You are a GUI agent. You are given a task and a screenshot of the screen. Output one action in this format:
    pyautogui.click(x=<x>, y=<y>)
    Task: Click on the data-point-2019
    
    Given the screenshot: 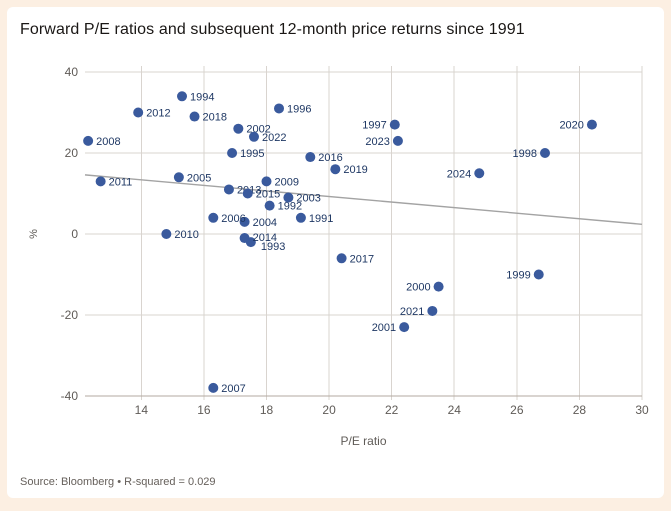 What is the action you would take?
    pyautogui.click(x=335, y=169)
    